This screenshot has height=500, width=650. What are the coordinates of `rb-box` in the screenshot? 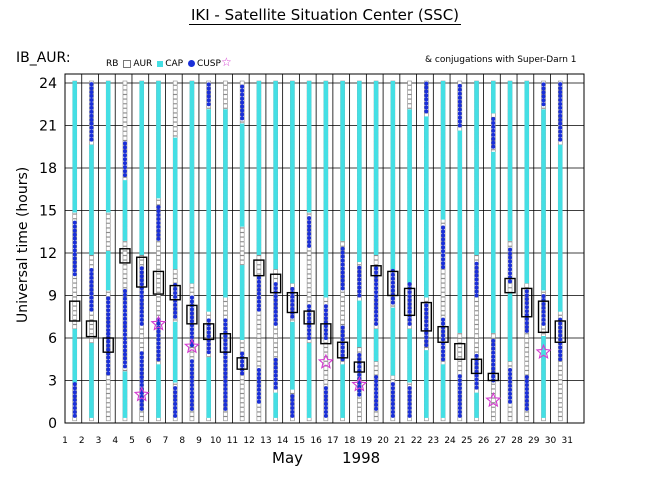 It's located at (125, 256).